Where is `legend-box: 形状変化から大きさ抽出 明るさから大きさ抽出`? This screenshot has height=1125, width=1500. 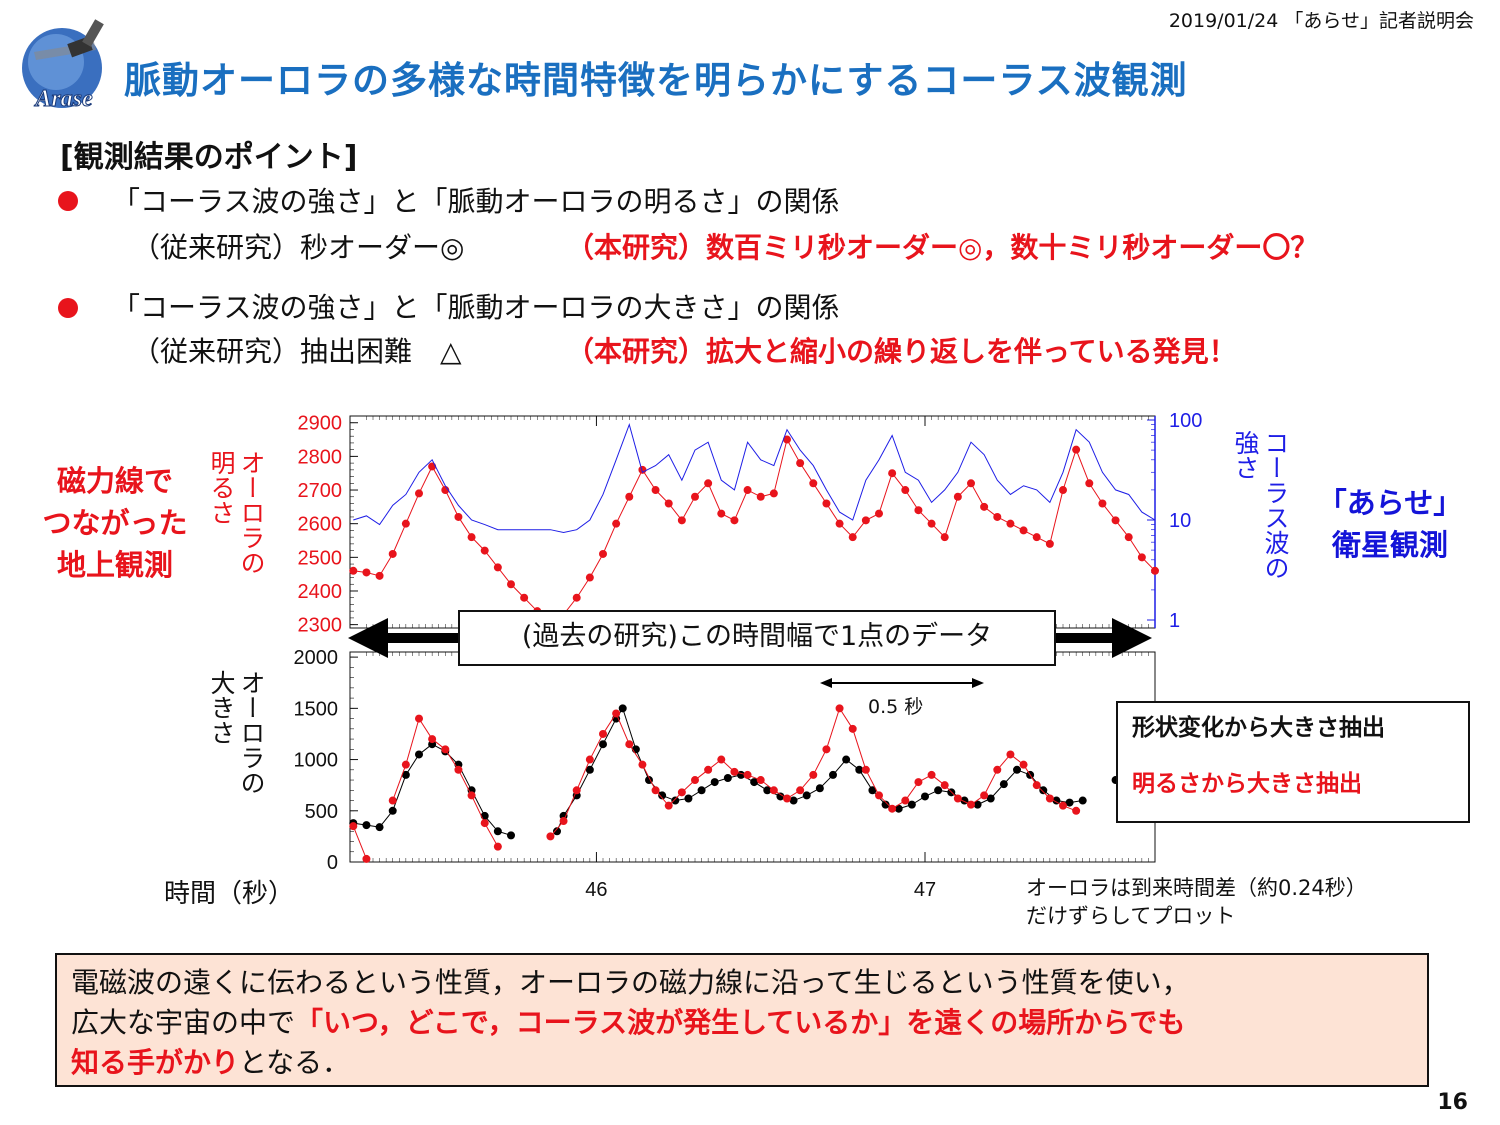 legend-box: 形状変化から大きさ抽出 明るさから大きさ抽出 is located at coordinates (1293, 762).